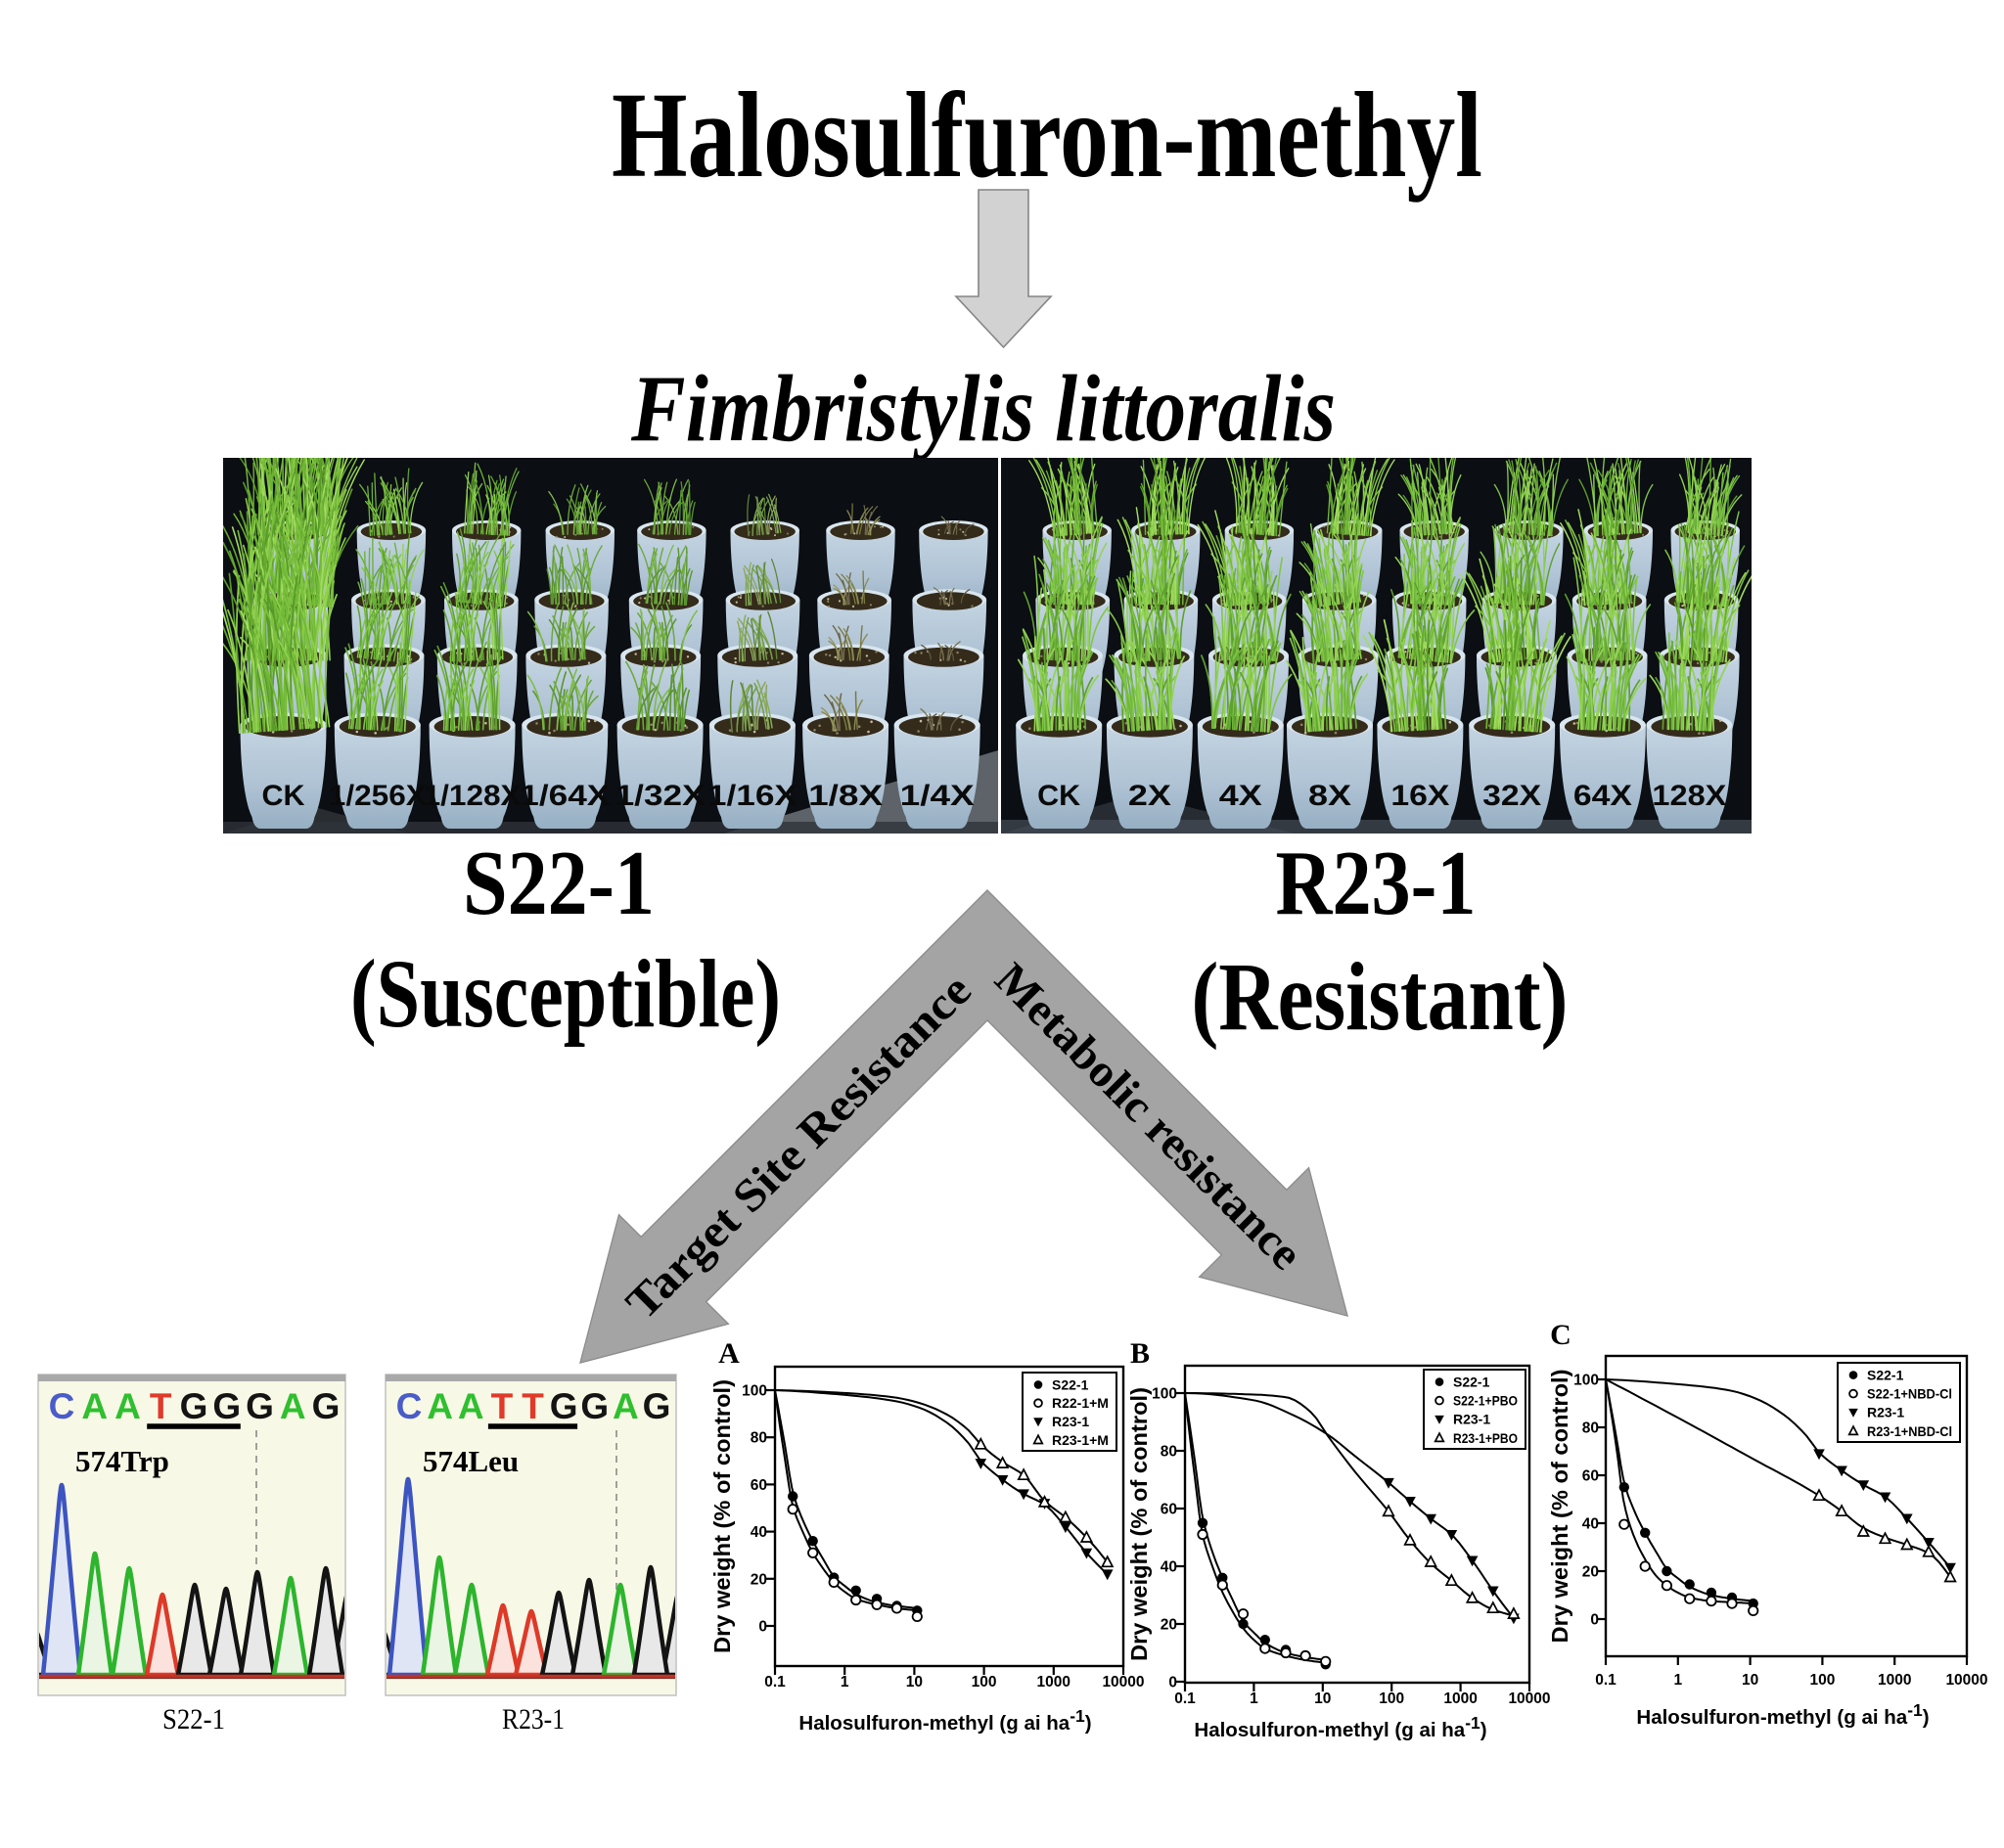  Describe the element at coordinates (983, 408) in the screenshot. I see `svg-text: Fimbristylis littoralis` at that location.